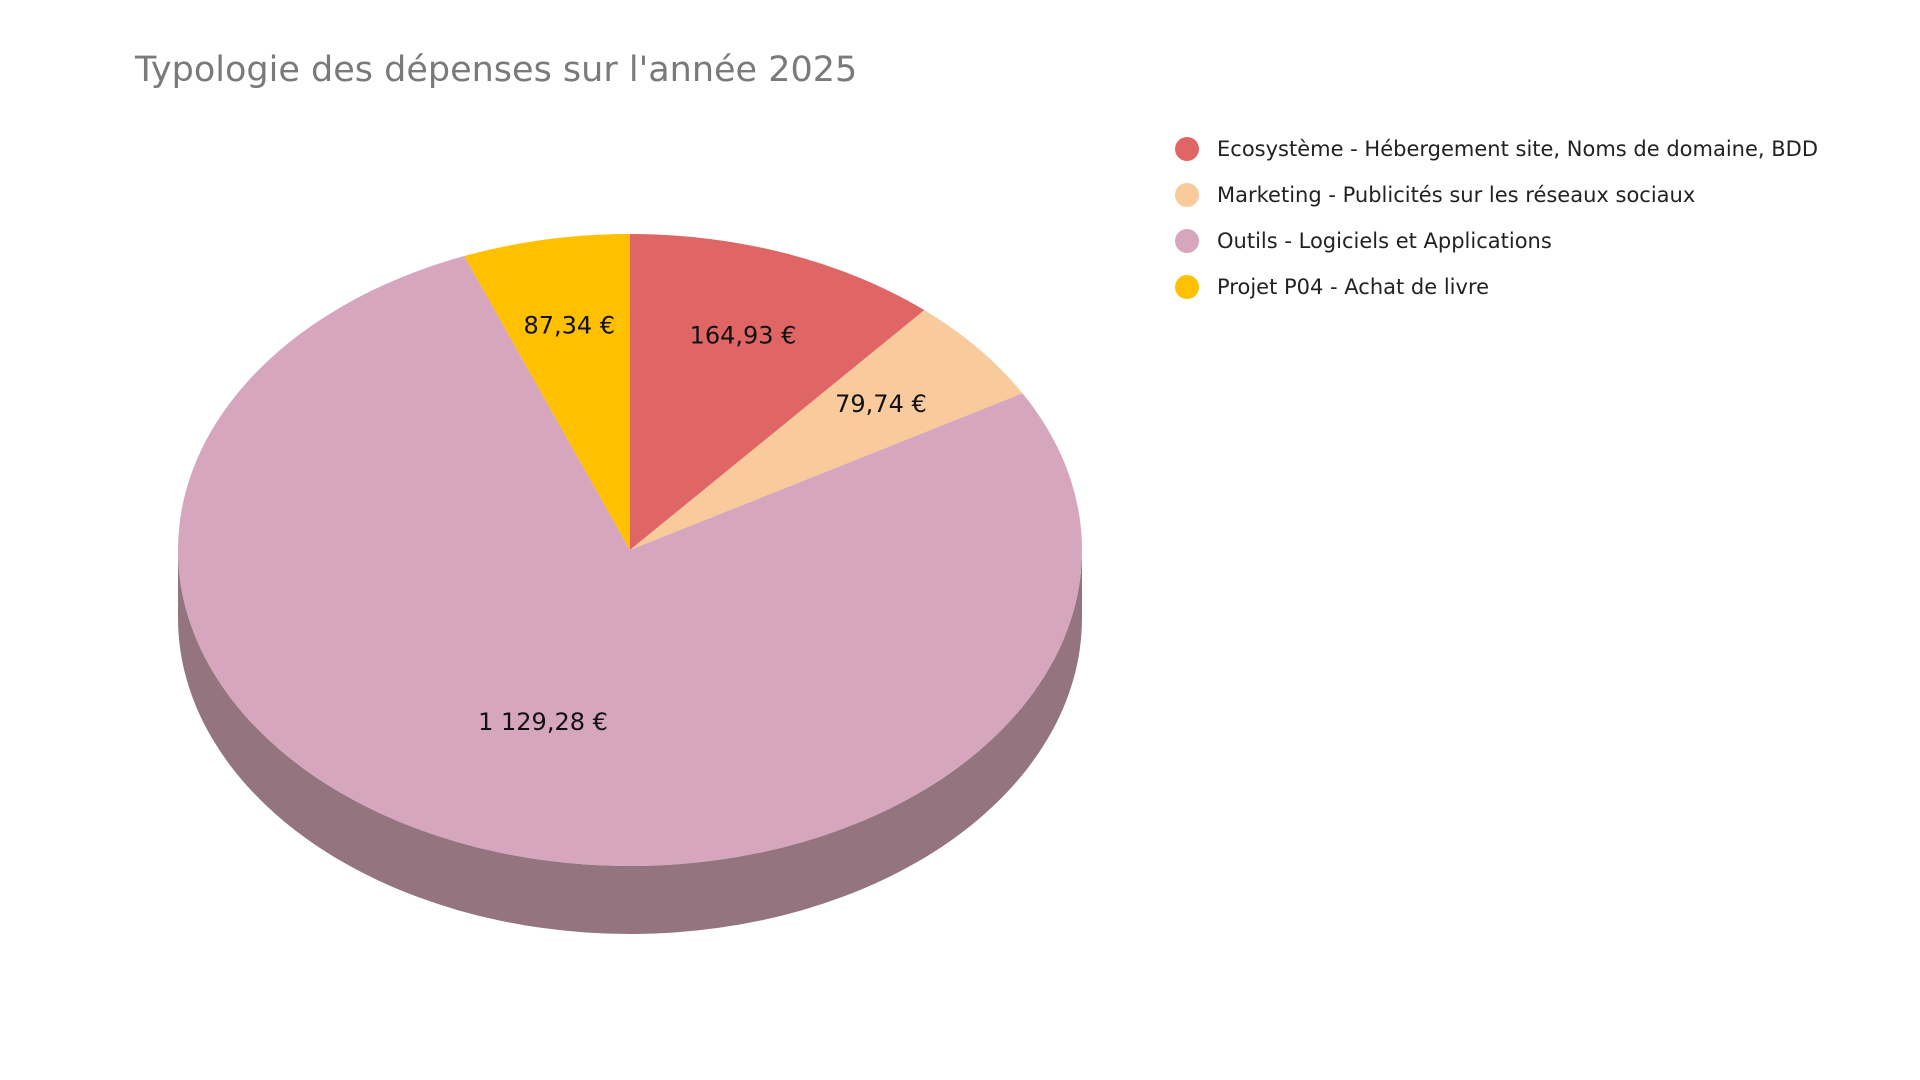 The height and width of the screenshot is (1080, 1920). Describe the element at coordinates (543, 722) in the screenshot. I see `pie-data-label-2: 1 129,28 €` at that location.